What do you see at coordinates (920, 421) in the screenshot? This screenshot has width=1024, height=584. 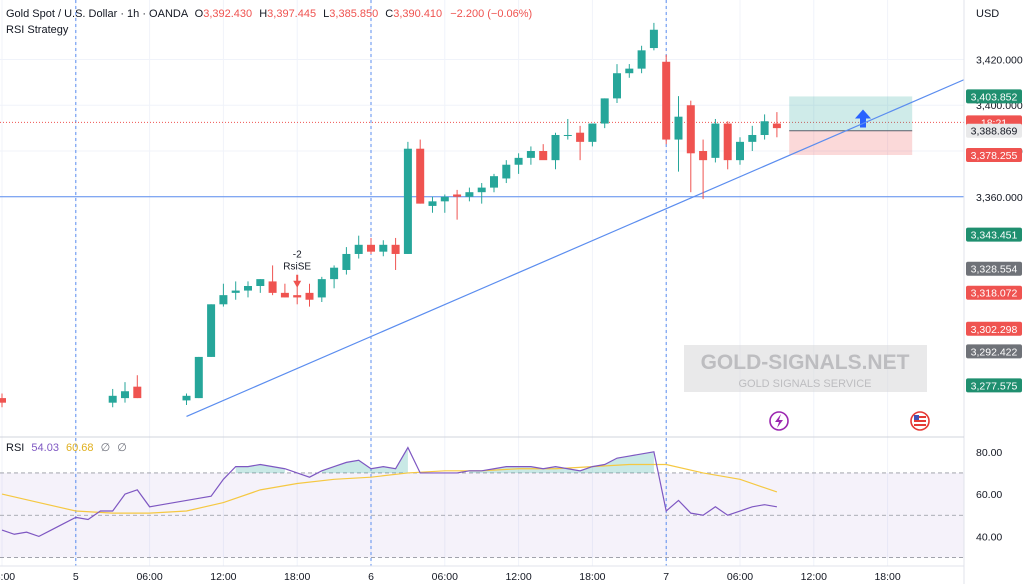 I see `us-flag-icon` at bounding box center [920, 421].